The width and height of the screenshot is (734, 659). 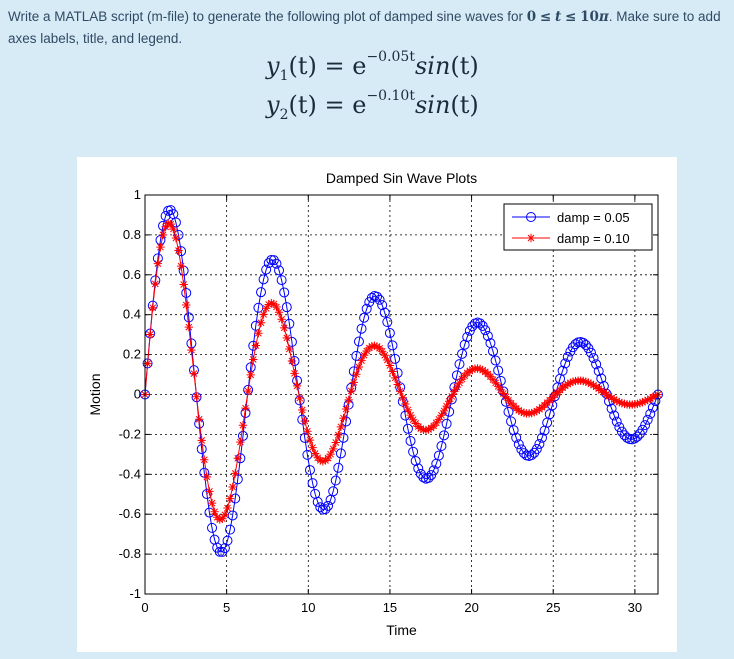 I want to click on range-leq-1: ≤, so click(x=545, y=17).